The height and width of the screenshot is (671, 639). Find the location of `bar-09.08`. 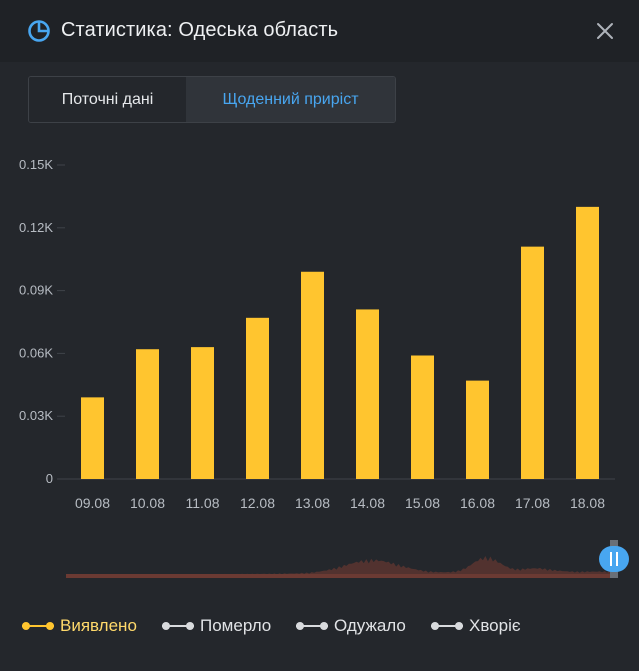

bar-09.08 is located at coordinates (92, 438).